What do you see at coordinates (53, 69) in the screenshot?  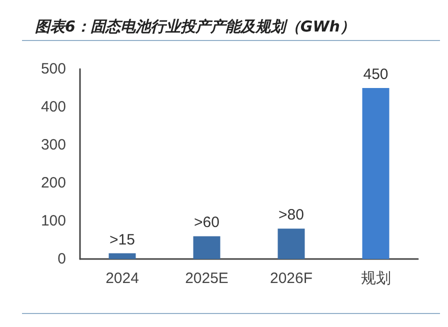 I see `y-tick-label: 500` at bounding box center [53, 69].